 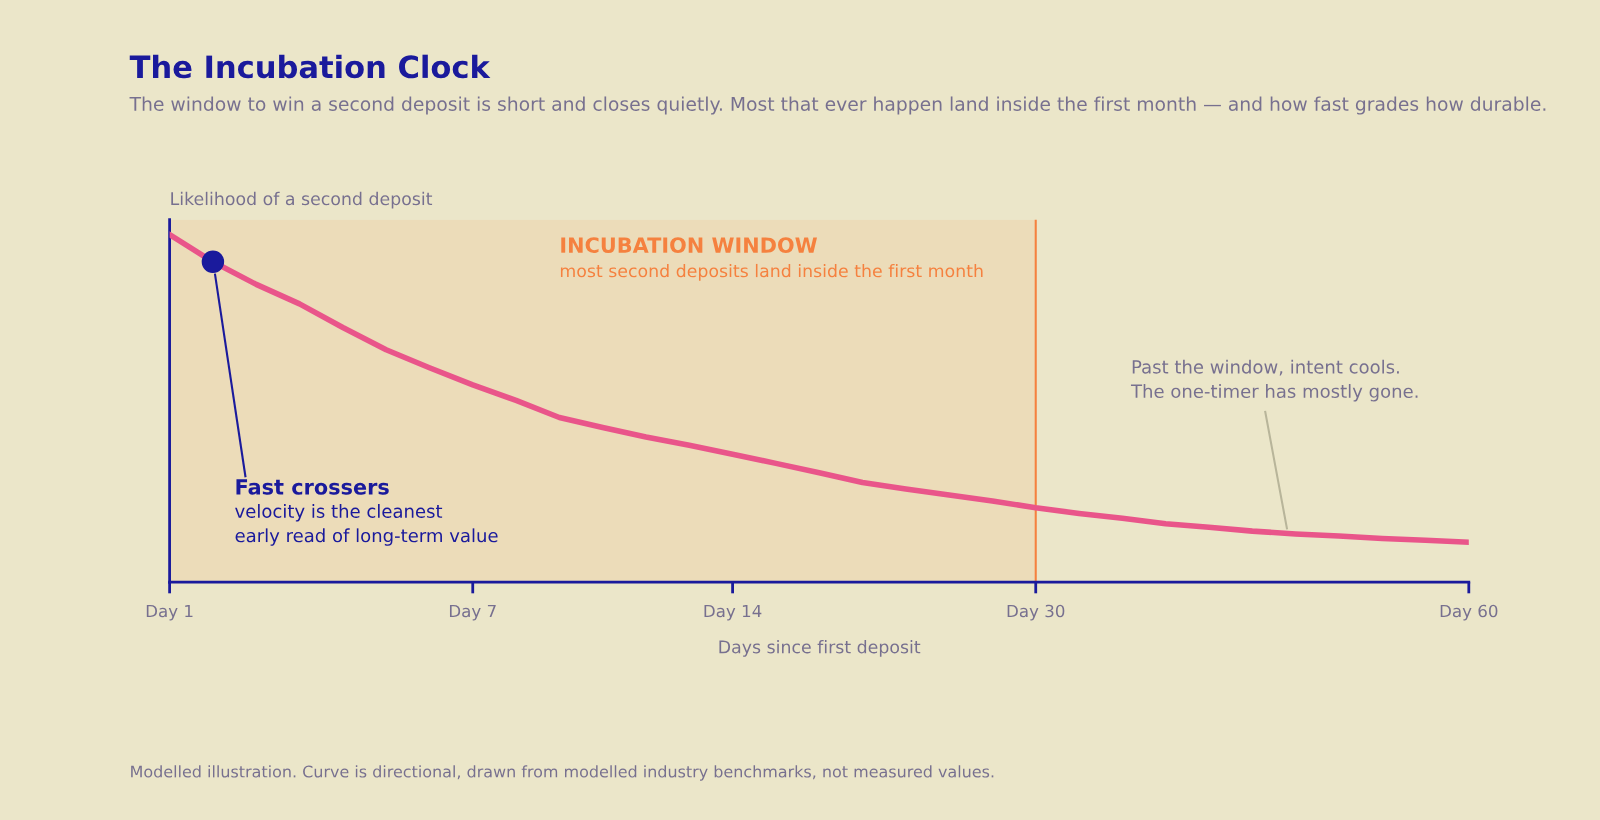 What do you see at coordinates (1274, 380) in the screenshot?
I see `annotation: Past the window, intent cools. The one-timer has mostly gone.` at bounding box center [1274, 380].